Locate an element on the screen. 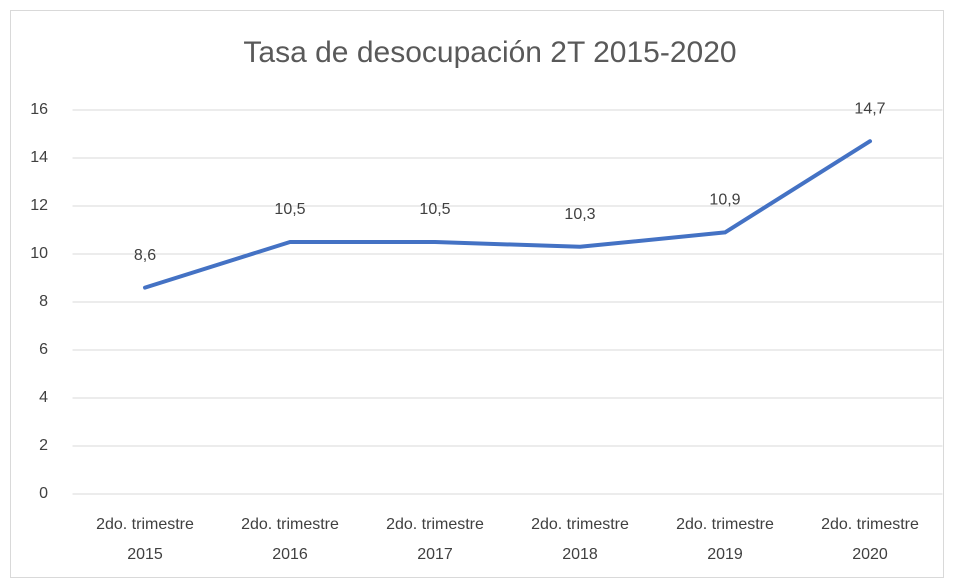 The height and width of the screenshot is (580, 956). y-tick-label: 16 is located at coordinates (39, 109).